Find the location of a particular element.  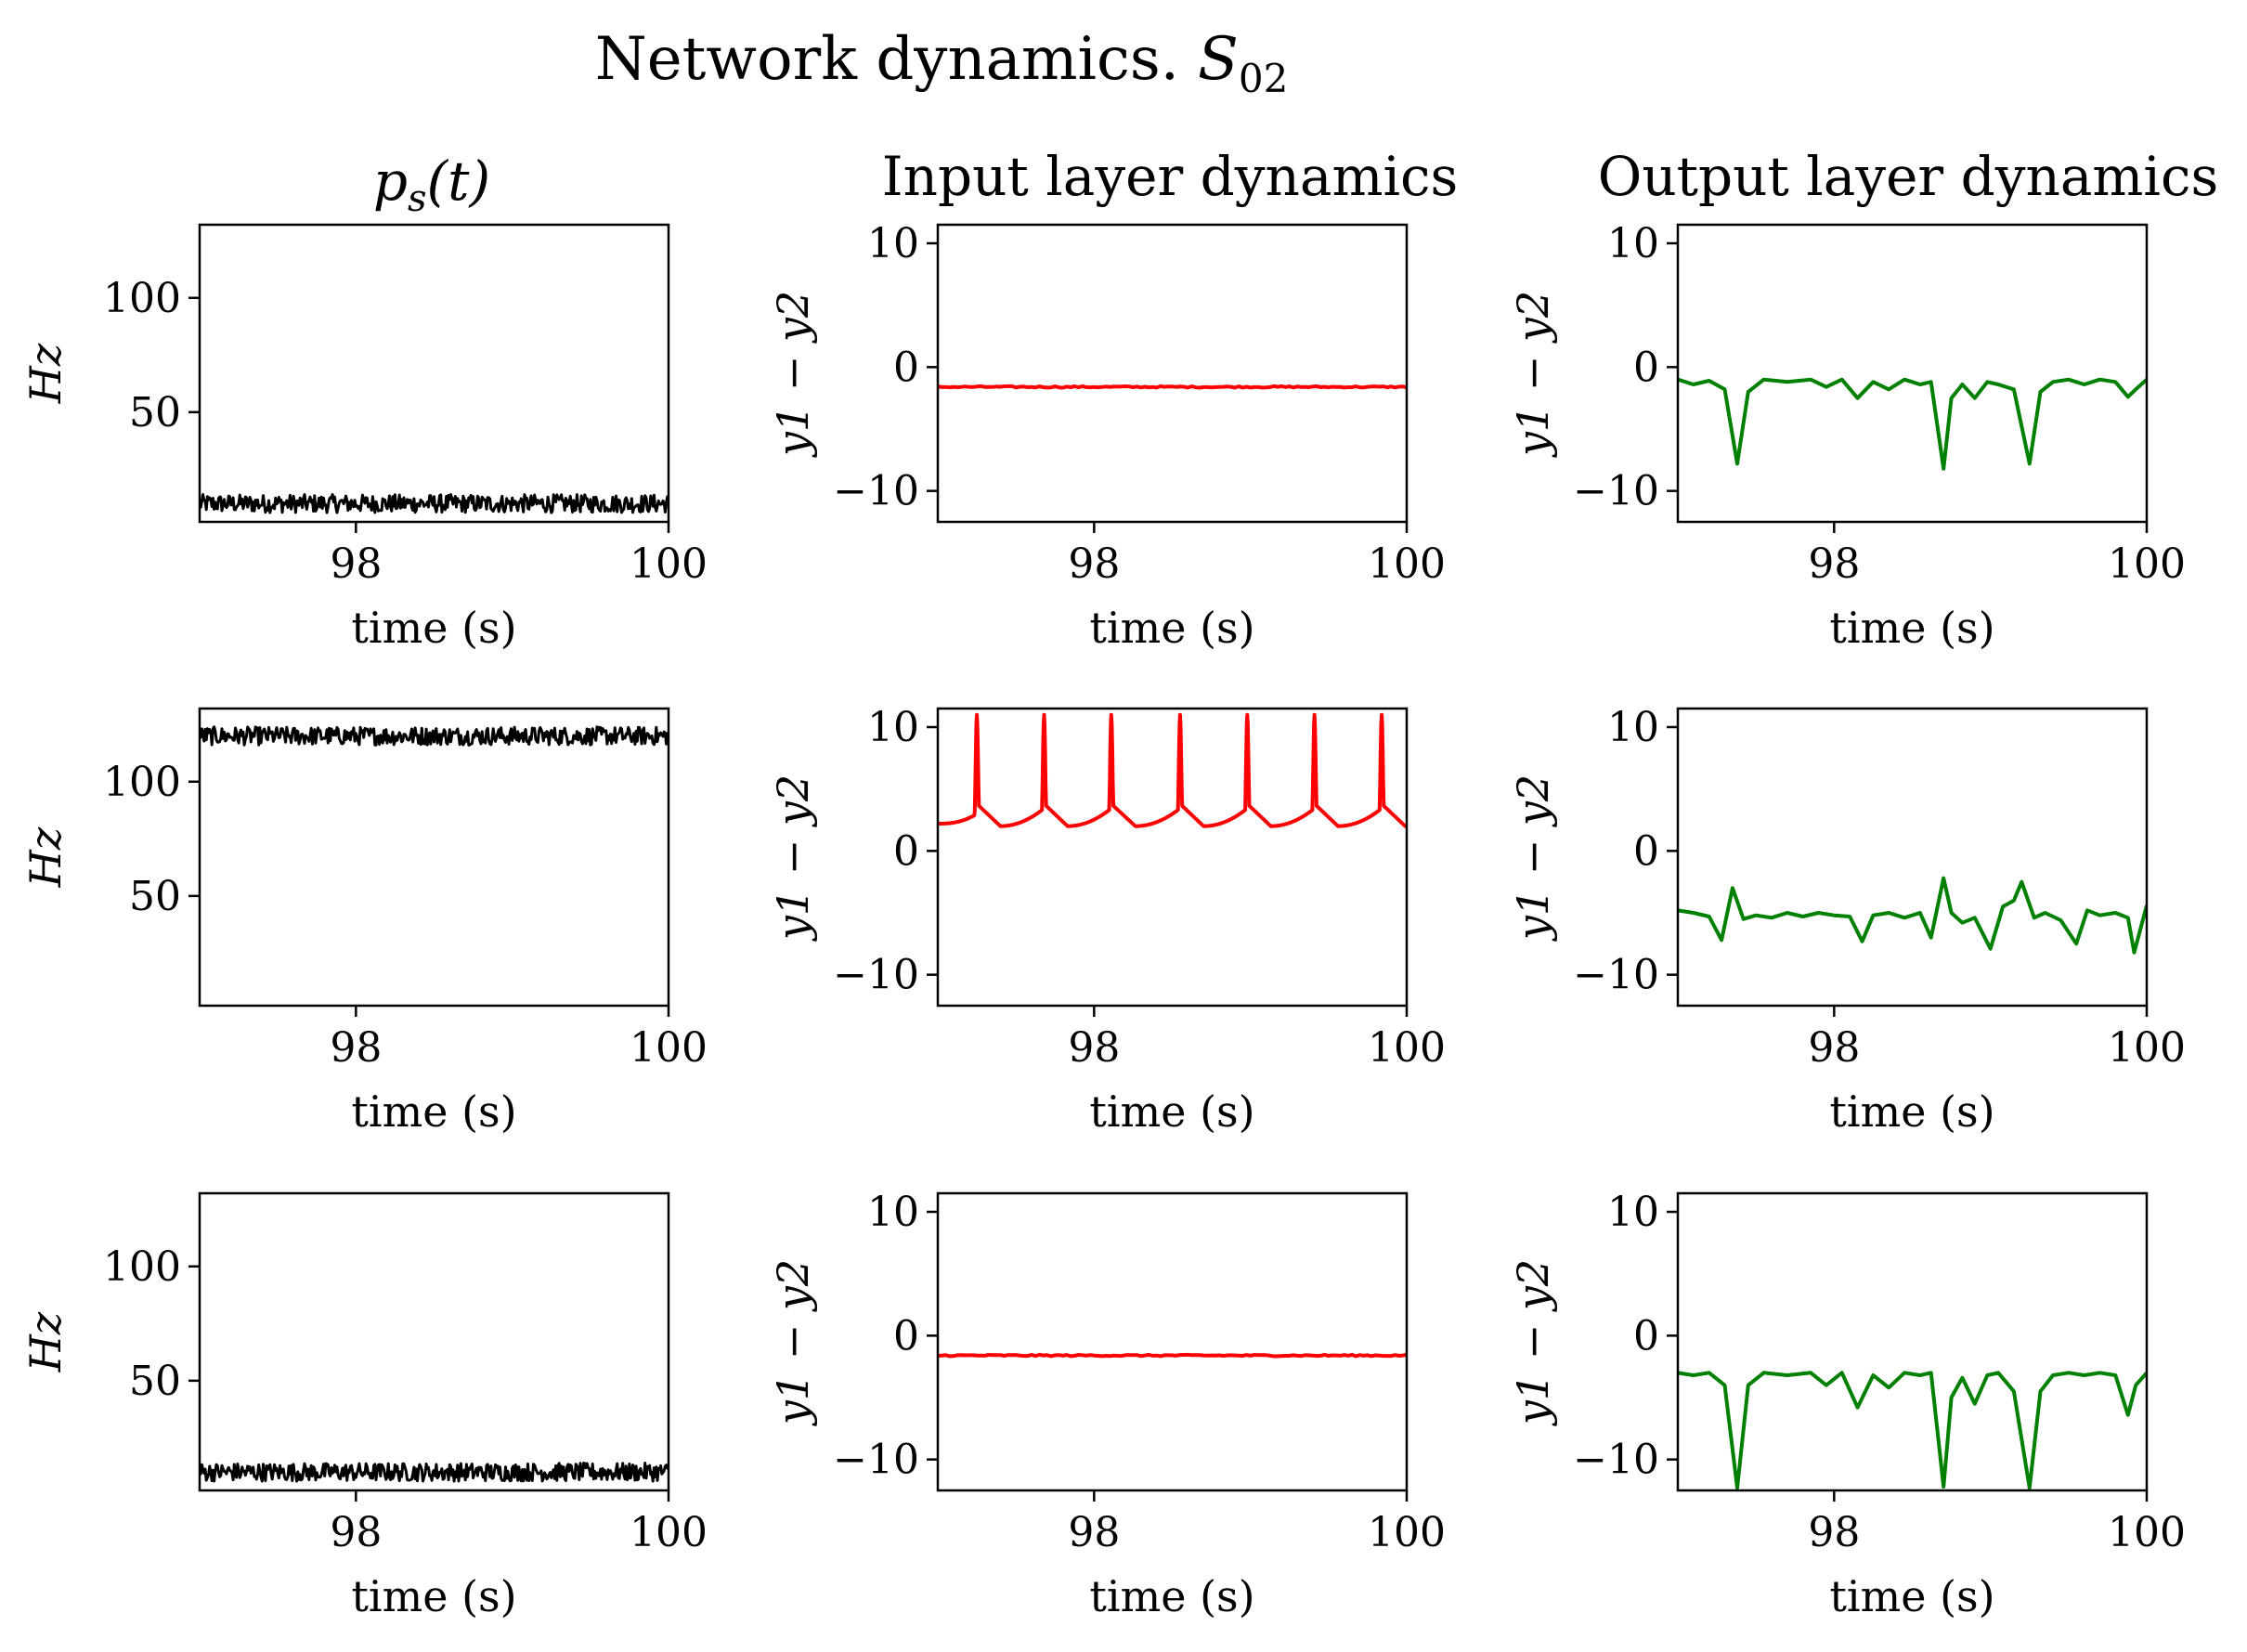

figure-title-math: S02 is located at coordinates (1243, 63).